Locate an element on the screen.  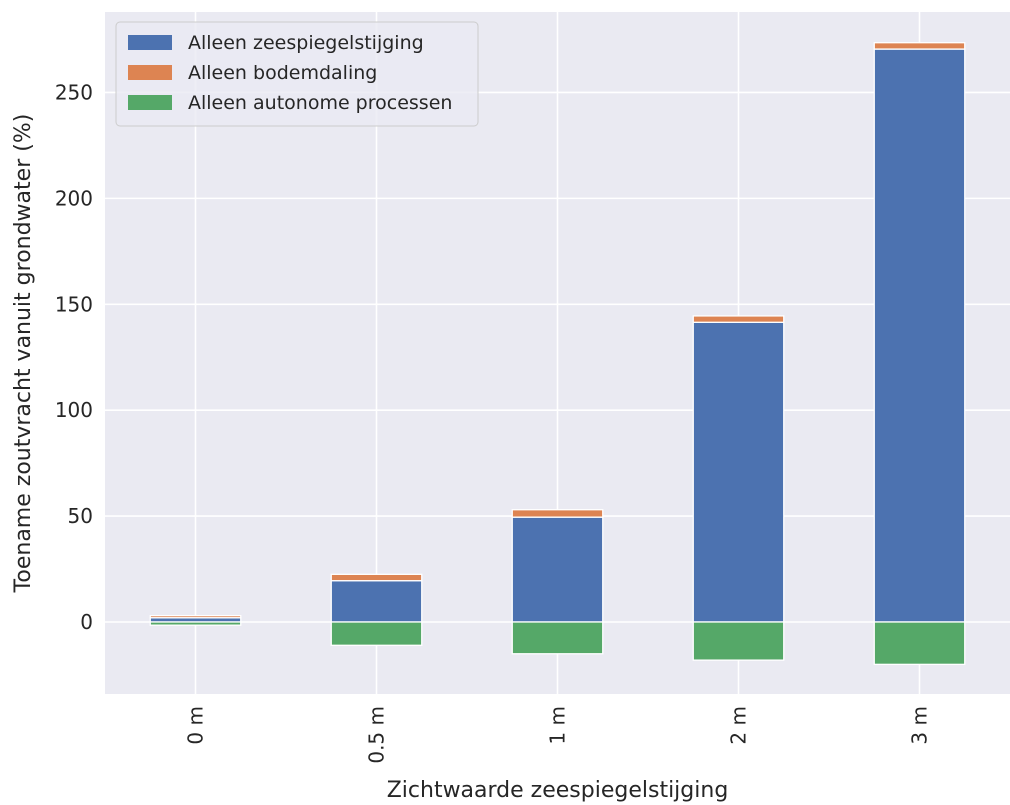
x-axis: 0 m 0.5 m 1 m 2 m 3 m is located at coordinates (558, 735).